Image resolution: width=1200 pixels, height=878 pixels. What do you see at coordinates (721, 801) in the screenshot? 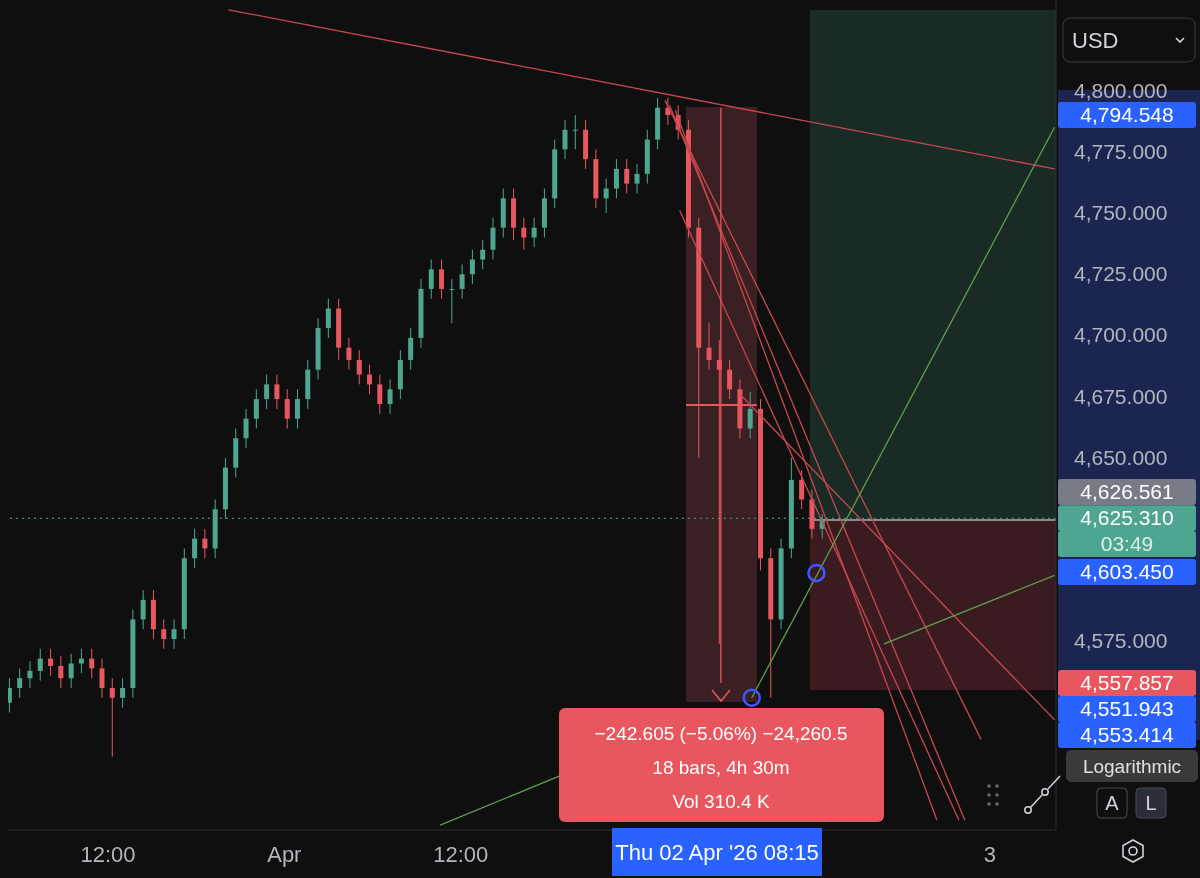
I see `annotation: Vol 310.4 K` at bounding box center [721, 801].